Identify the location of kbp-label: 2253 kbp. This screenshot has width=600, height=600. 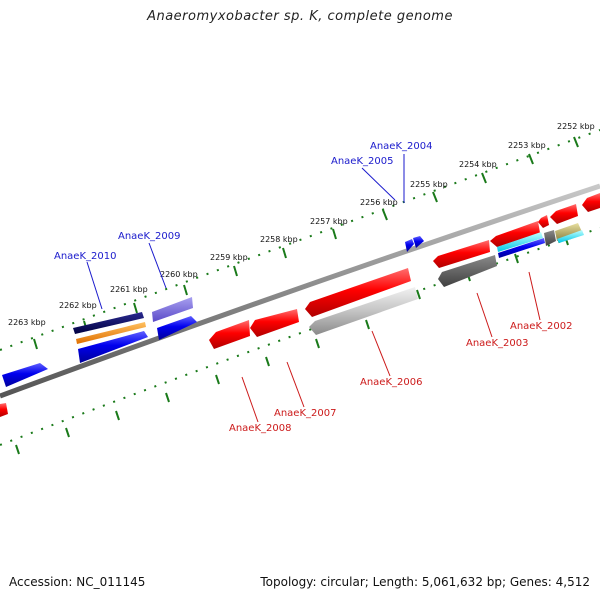
(527, 145).